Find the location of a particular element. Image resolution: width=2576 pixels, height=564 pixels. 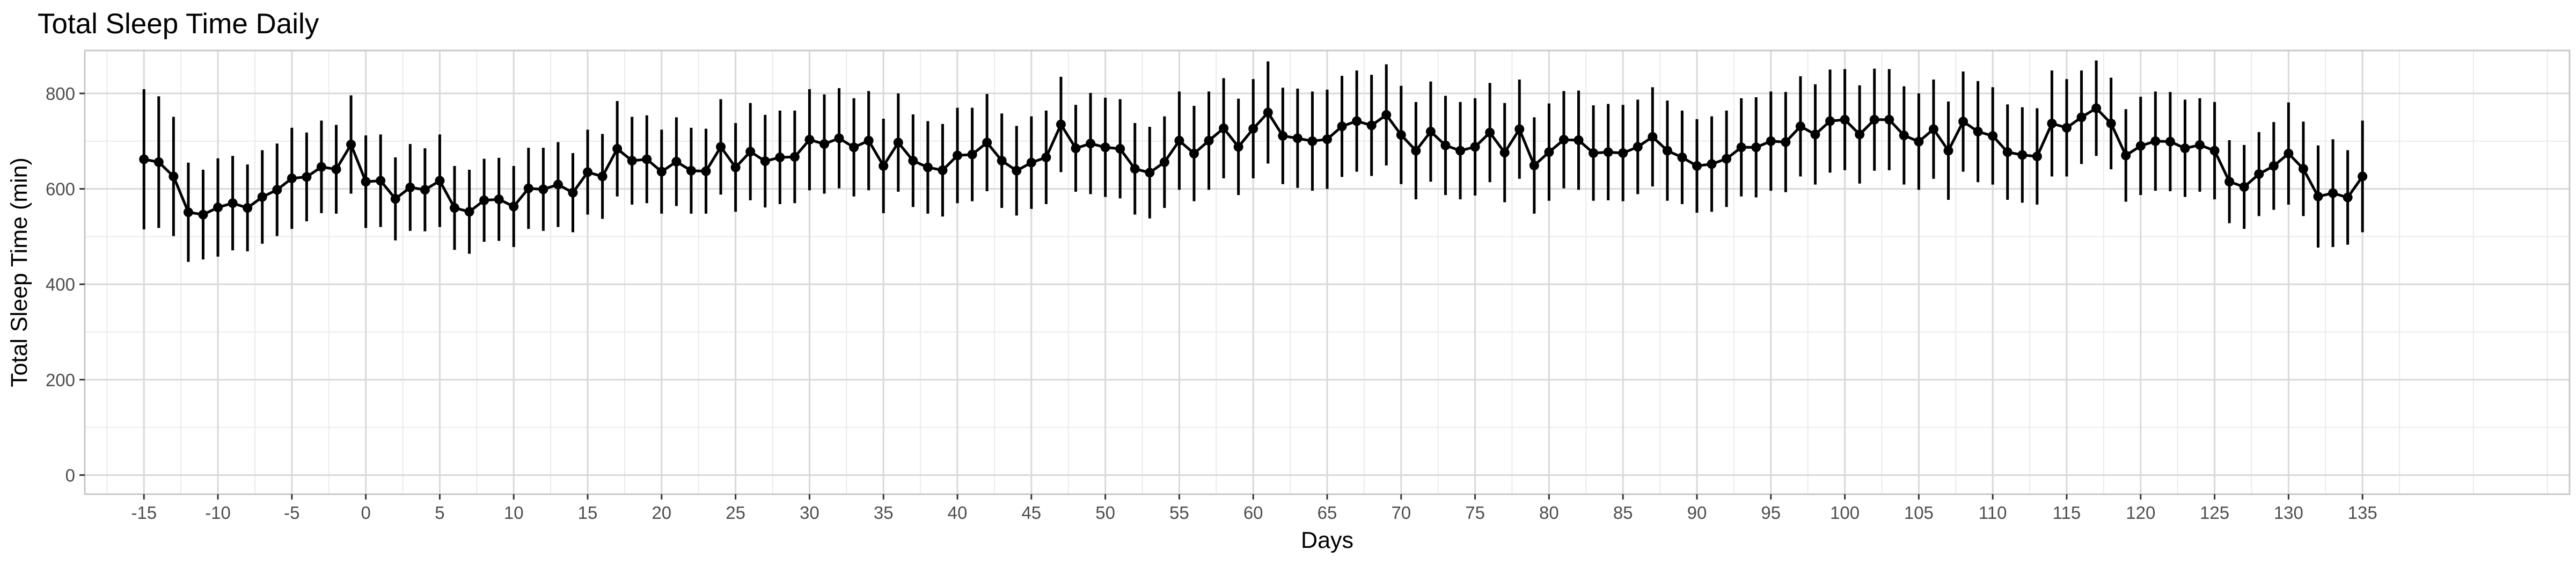

x-tick-label: 125 is located at coordinates (2214, 513).